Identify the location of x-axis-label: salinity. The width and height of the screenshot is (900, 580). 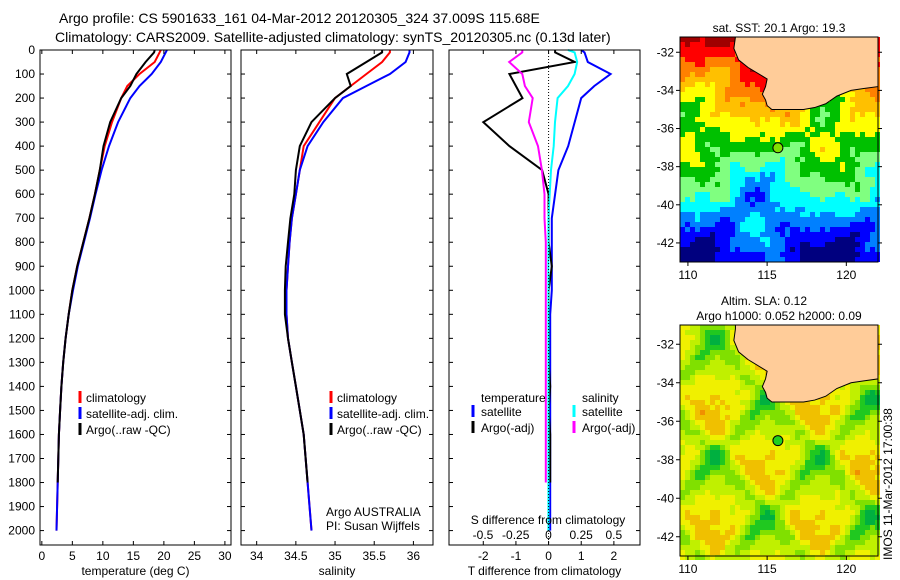
(337, 571).